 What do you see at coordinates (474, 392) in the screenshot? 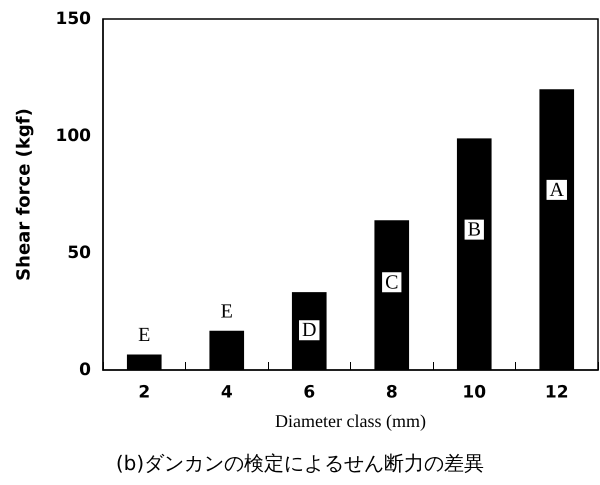
I see `x-tick-label: 10` at bounding box center [474, 392].